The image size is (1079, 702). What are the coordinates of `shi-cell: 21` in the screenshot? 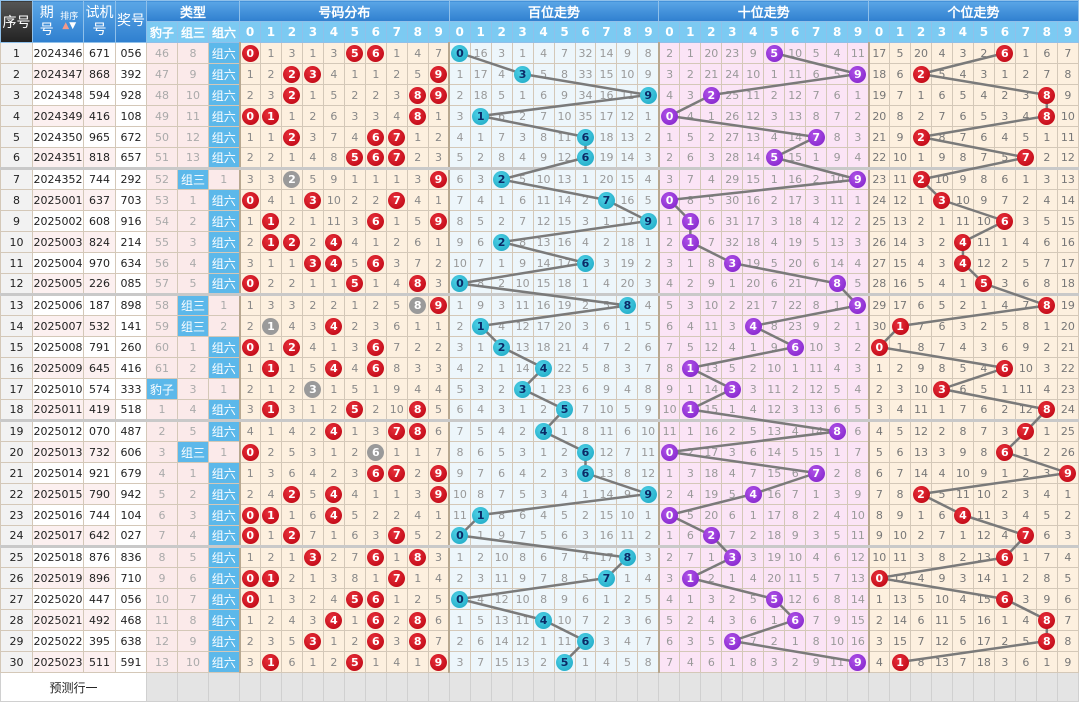 It's located at (753, 305).